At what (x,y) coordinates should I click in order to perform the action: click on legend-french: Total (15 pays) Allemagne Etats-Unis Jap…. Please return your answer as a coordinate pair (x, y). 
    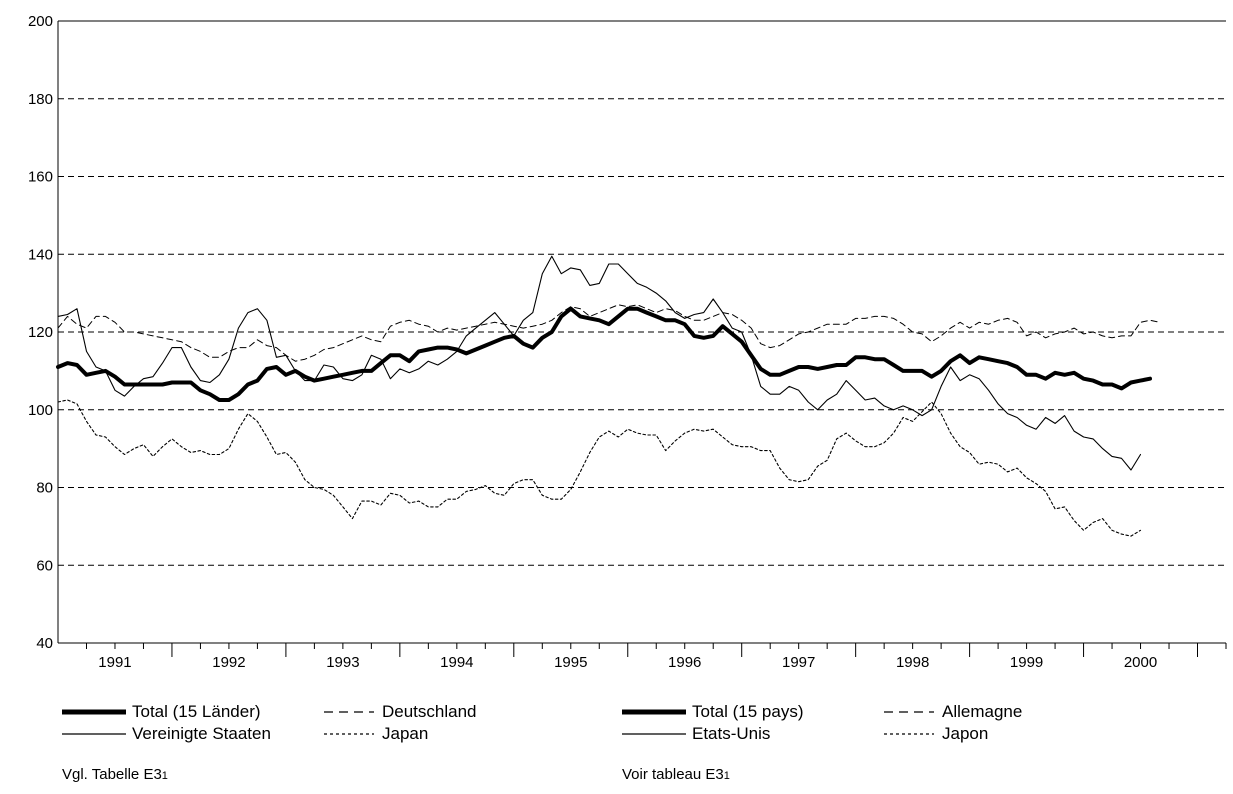
    Looking at the image, I should click on (822, 723).